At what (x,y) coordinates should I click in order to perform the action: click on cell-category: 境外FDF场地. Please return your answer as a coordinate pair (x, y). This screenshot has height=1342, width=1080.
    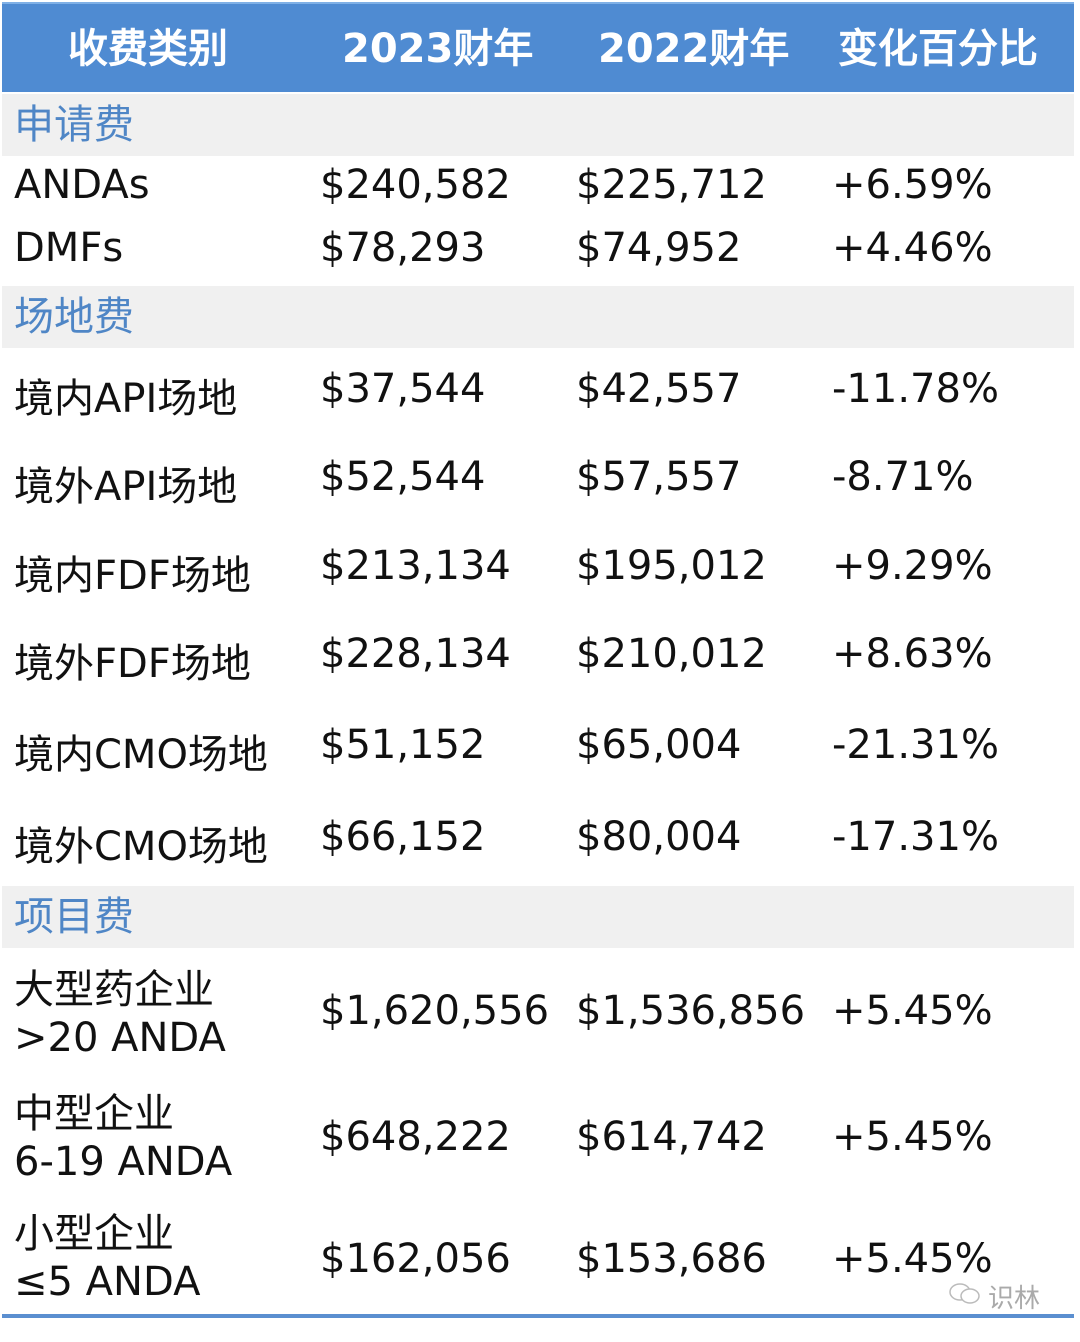
    Looking at the image, I should click on (132, 664).